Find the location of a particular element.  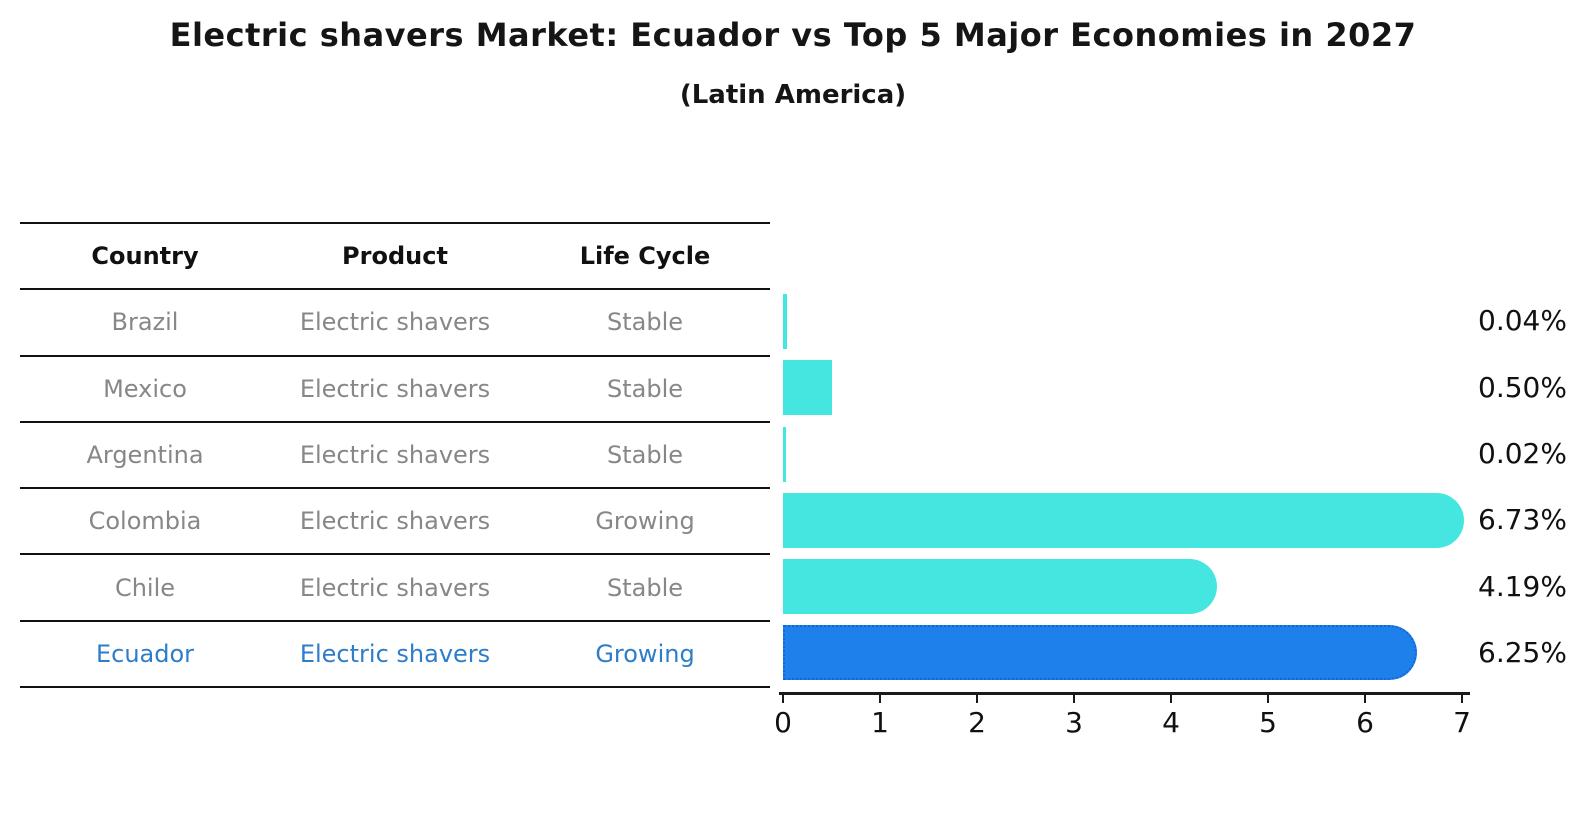

table-row-colombia: Colombia Electric shavers Growing is located at coordinates (395, 520).